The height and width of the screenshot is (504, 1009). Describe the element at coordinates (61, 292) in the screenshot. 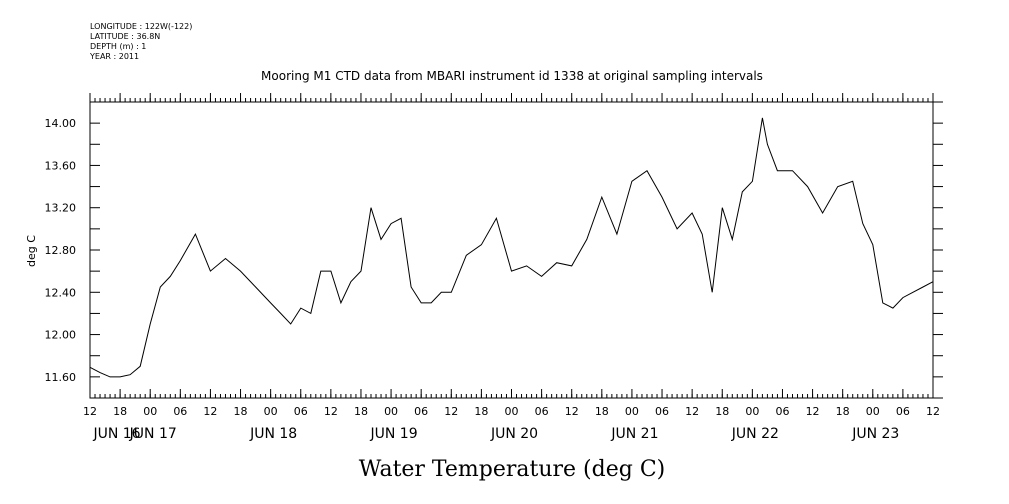

I see `y-tick-label: 12.40` at that location.